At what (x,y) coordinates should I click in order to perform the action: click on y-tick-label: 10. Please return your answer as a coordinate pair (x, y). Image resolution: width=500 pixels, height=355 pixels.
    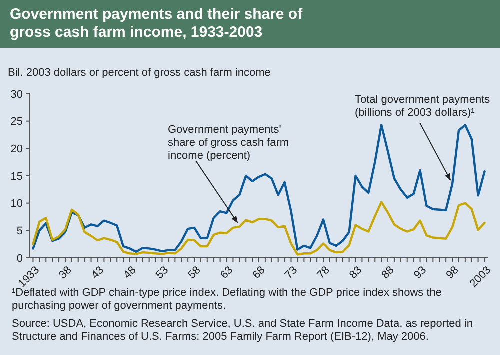
    Looking at the image, I should click on (16, 204).